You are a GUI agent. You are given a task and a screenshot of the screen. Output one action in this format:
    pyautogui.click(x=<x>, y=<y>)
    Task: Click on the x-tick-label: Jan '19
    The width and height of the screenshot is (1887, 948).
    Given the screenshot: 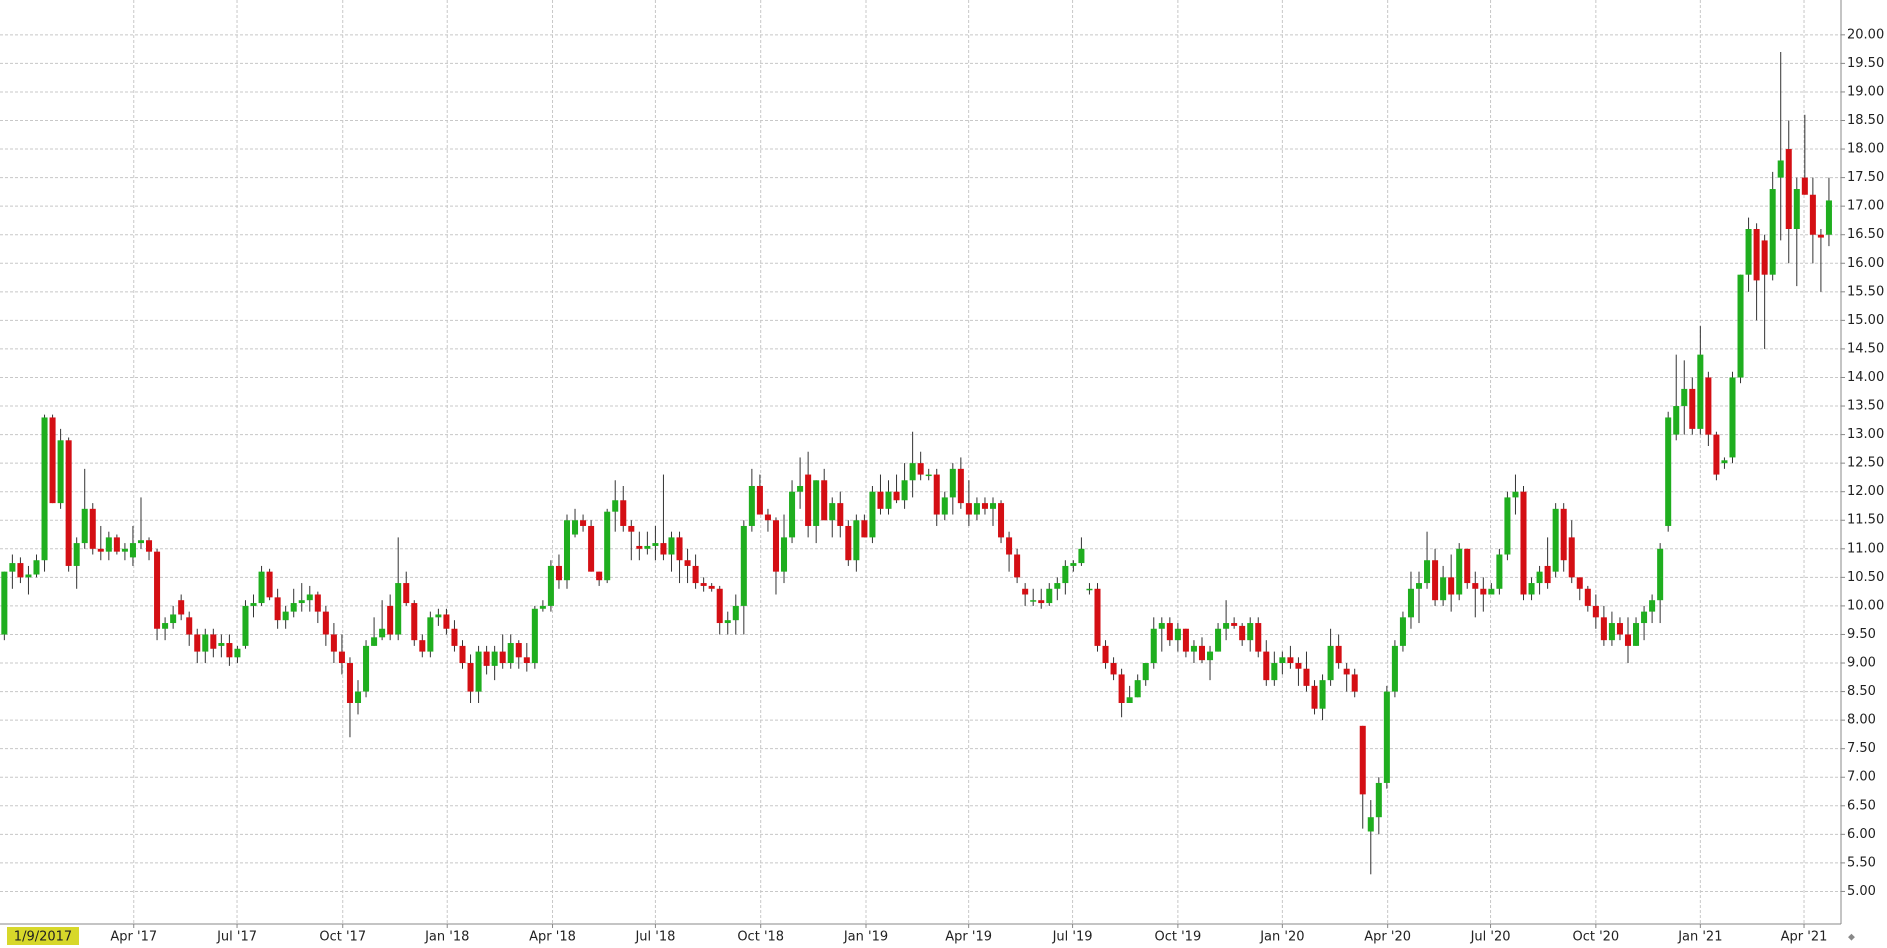 What is the action you would take?
    pyautogui.click(x=865, y=937)
    